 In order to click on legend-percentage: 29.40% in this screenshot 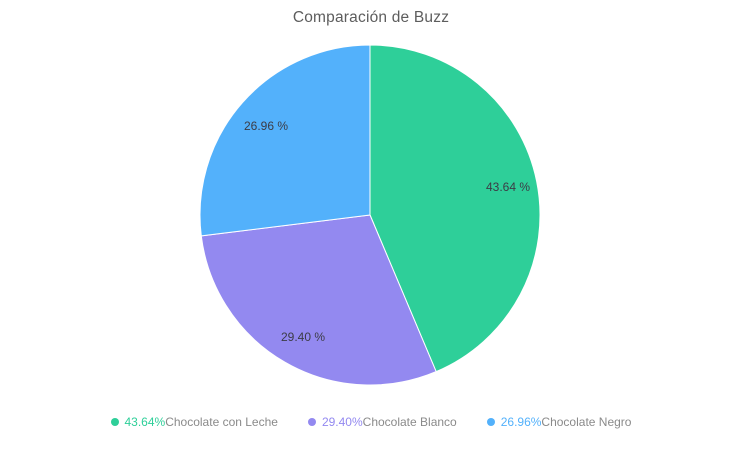, I will do `click(342, 422)`.